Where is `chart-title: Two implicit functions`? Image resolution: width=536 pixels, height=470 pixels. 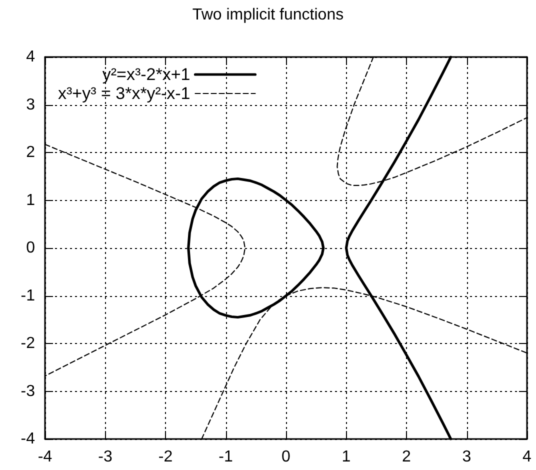
chart-title: Two implicit functions is located at coordinates (268, 15).